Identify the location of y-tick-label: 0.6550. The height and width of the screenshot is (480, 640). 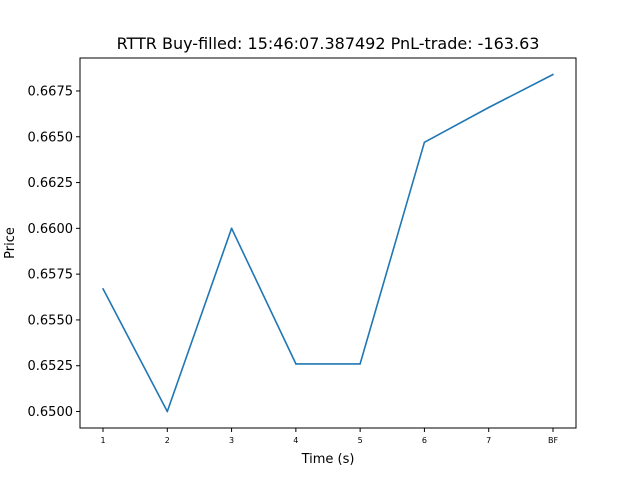
(51, 320).